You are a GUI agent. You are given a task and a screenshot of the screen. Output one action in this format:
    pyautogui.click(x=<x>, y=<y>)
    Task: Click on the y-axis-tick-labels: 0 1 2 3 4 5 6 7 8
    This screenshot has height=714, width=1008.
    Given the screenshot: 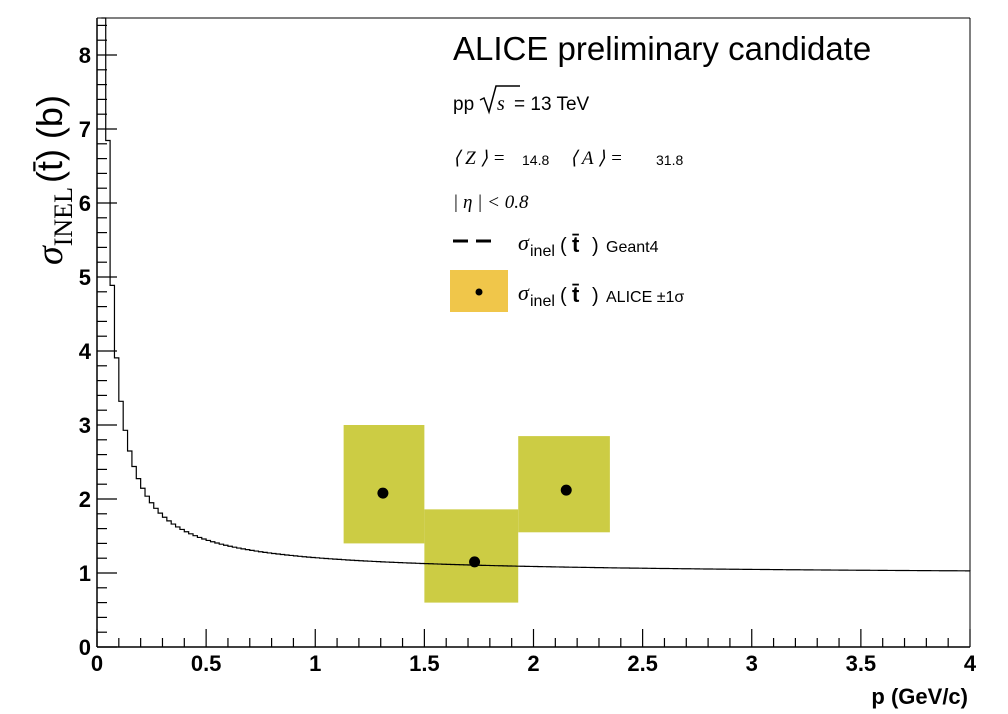 What is the action you would take?
    pyautogui.click(x=85, y=351)
    